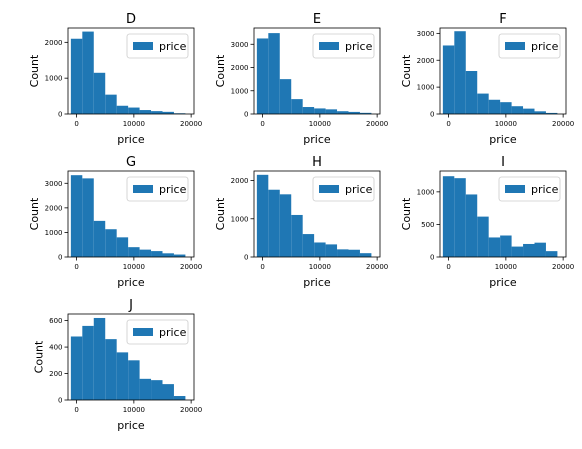 This screenshot has height=449, width=582. Describe the element at coordinates (55, 321) in the screenshot. I see `y-tick-label: 600` at that location.